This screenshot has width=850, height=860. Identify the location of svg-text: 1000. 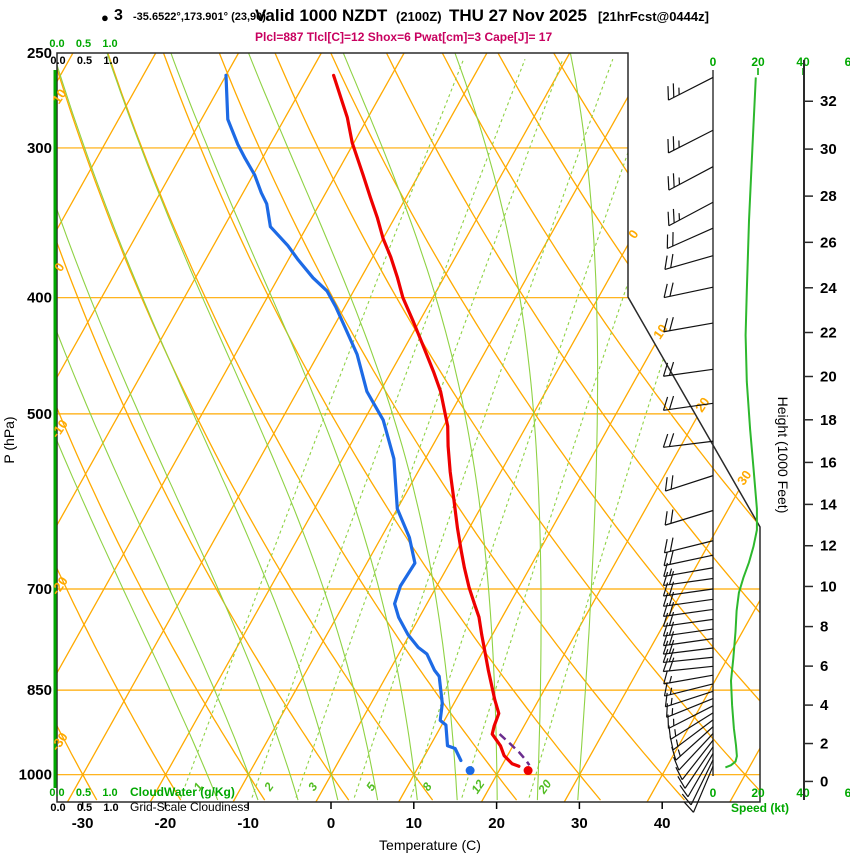
(35, 775).